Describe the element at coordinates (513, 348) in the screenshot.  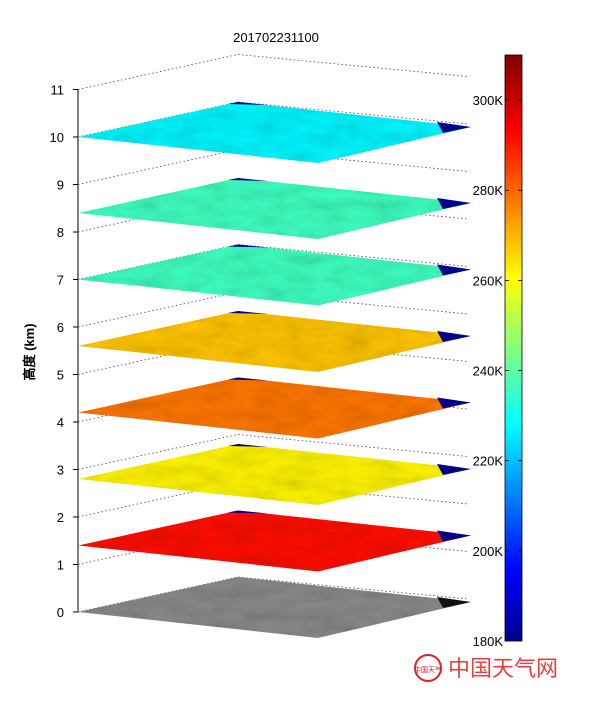
I see `colorbar` at that location.